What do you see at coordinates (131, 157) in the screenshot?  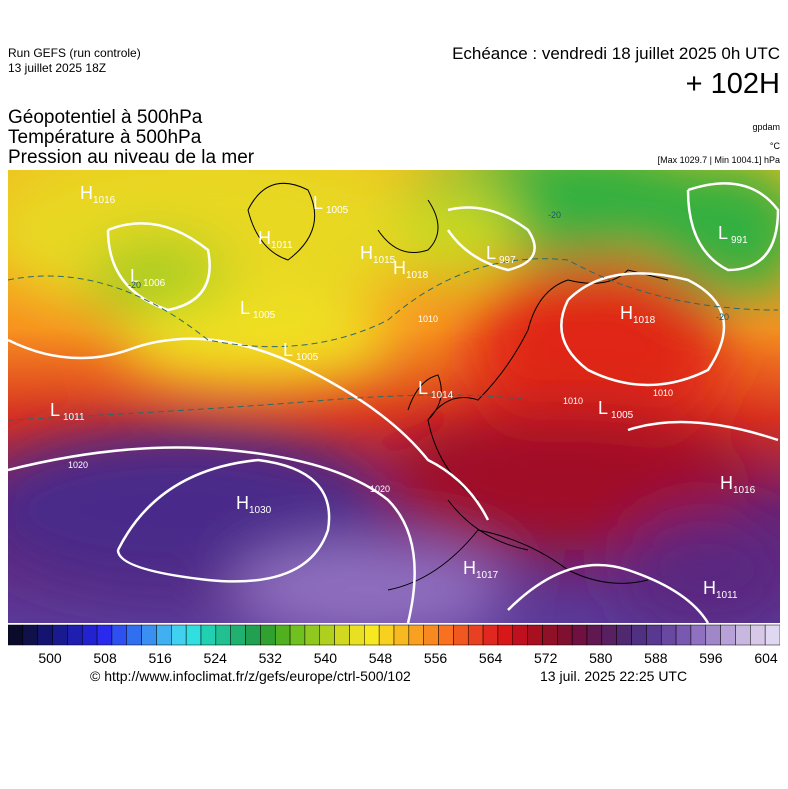 I see `field-pressure: Pression au niveau de la mer` at bounding box center [131, 157].